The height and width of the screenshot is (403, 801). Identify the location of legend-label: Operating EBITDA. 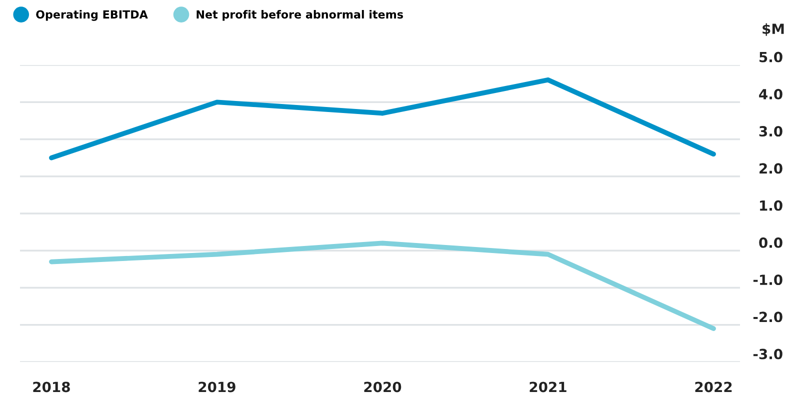
(92, 15).